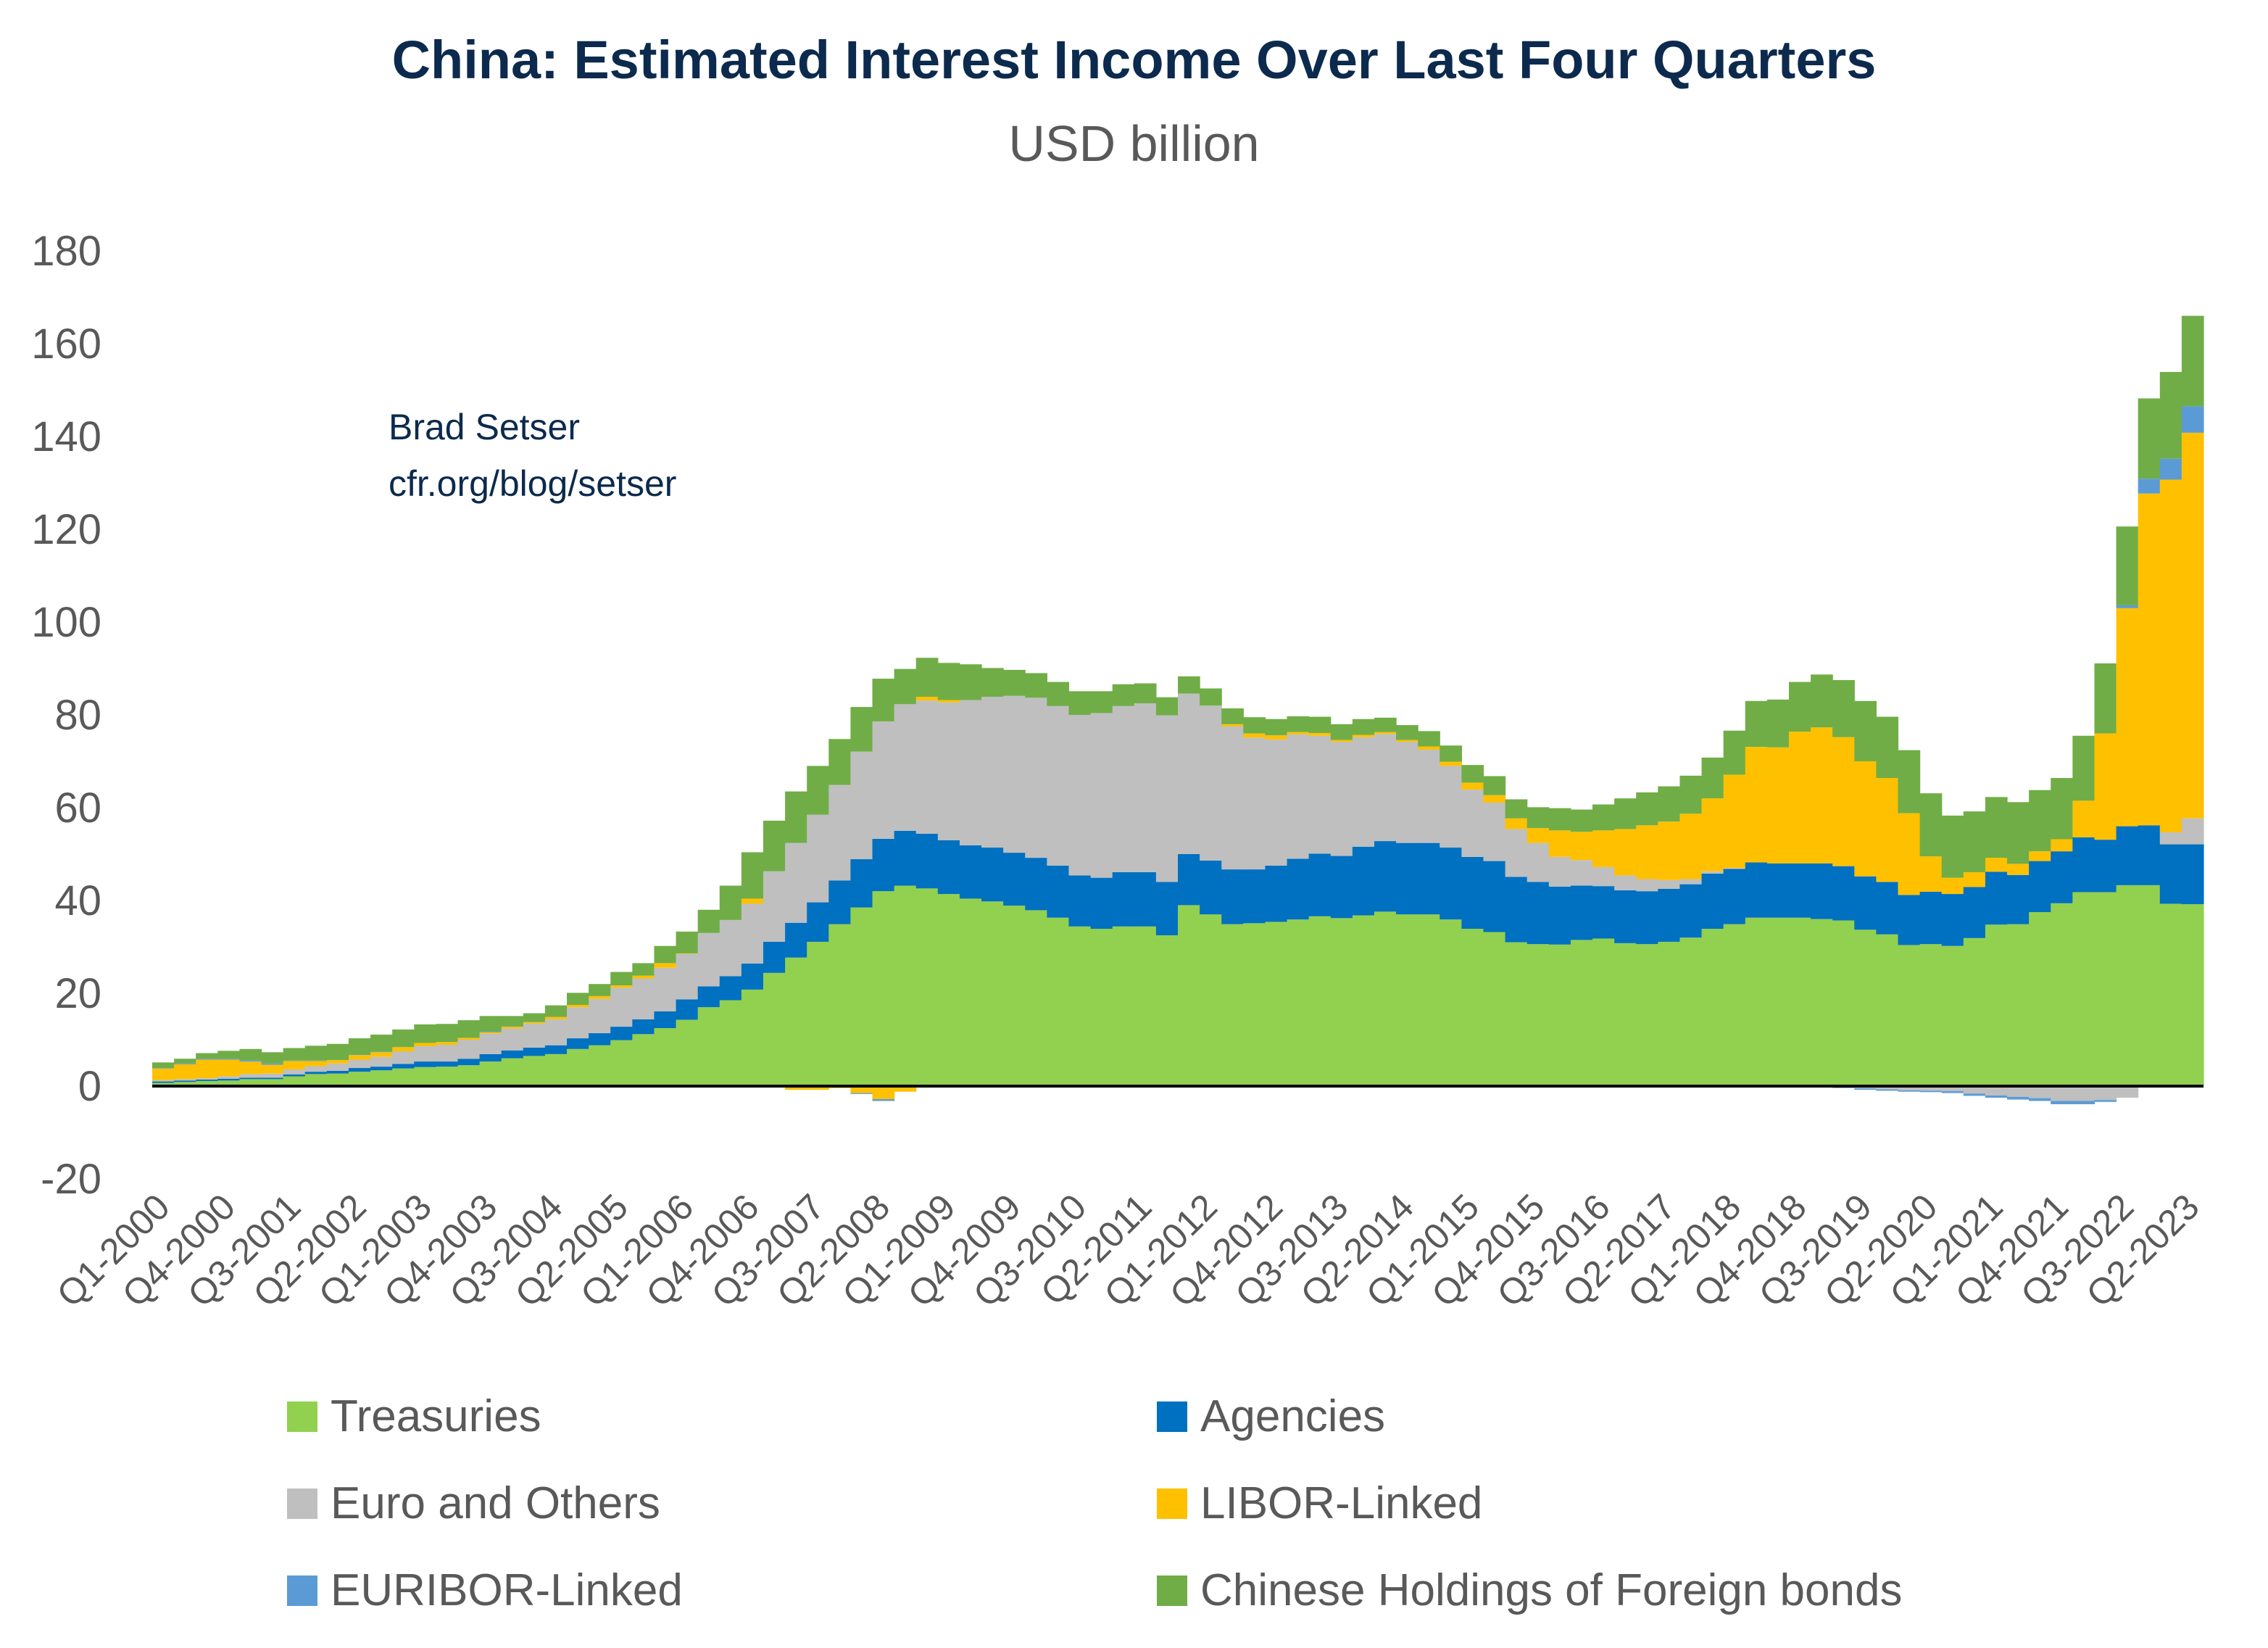  I want to click on legend-item-euro-and-others: Euro and Others, so click(473, 1503).